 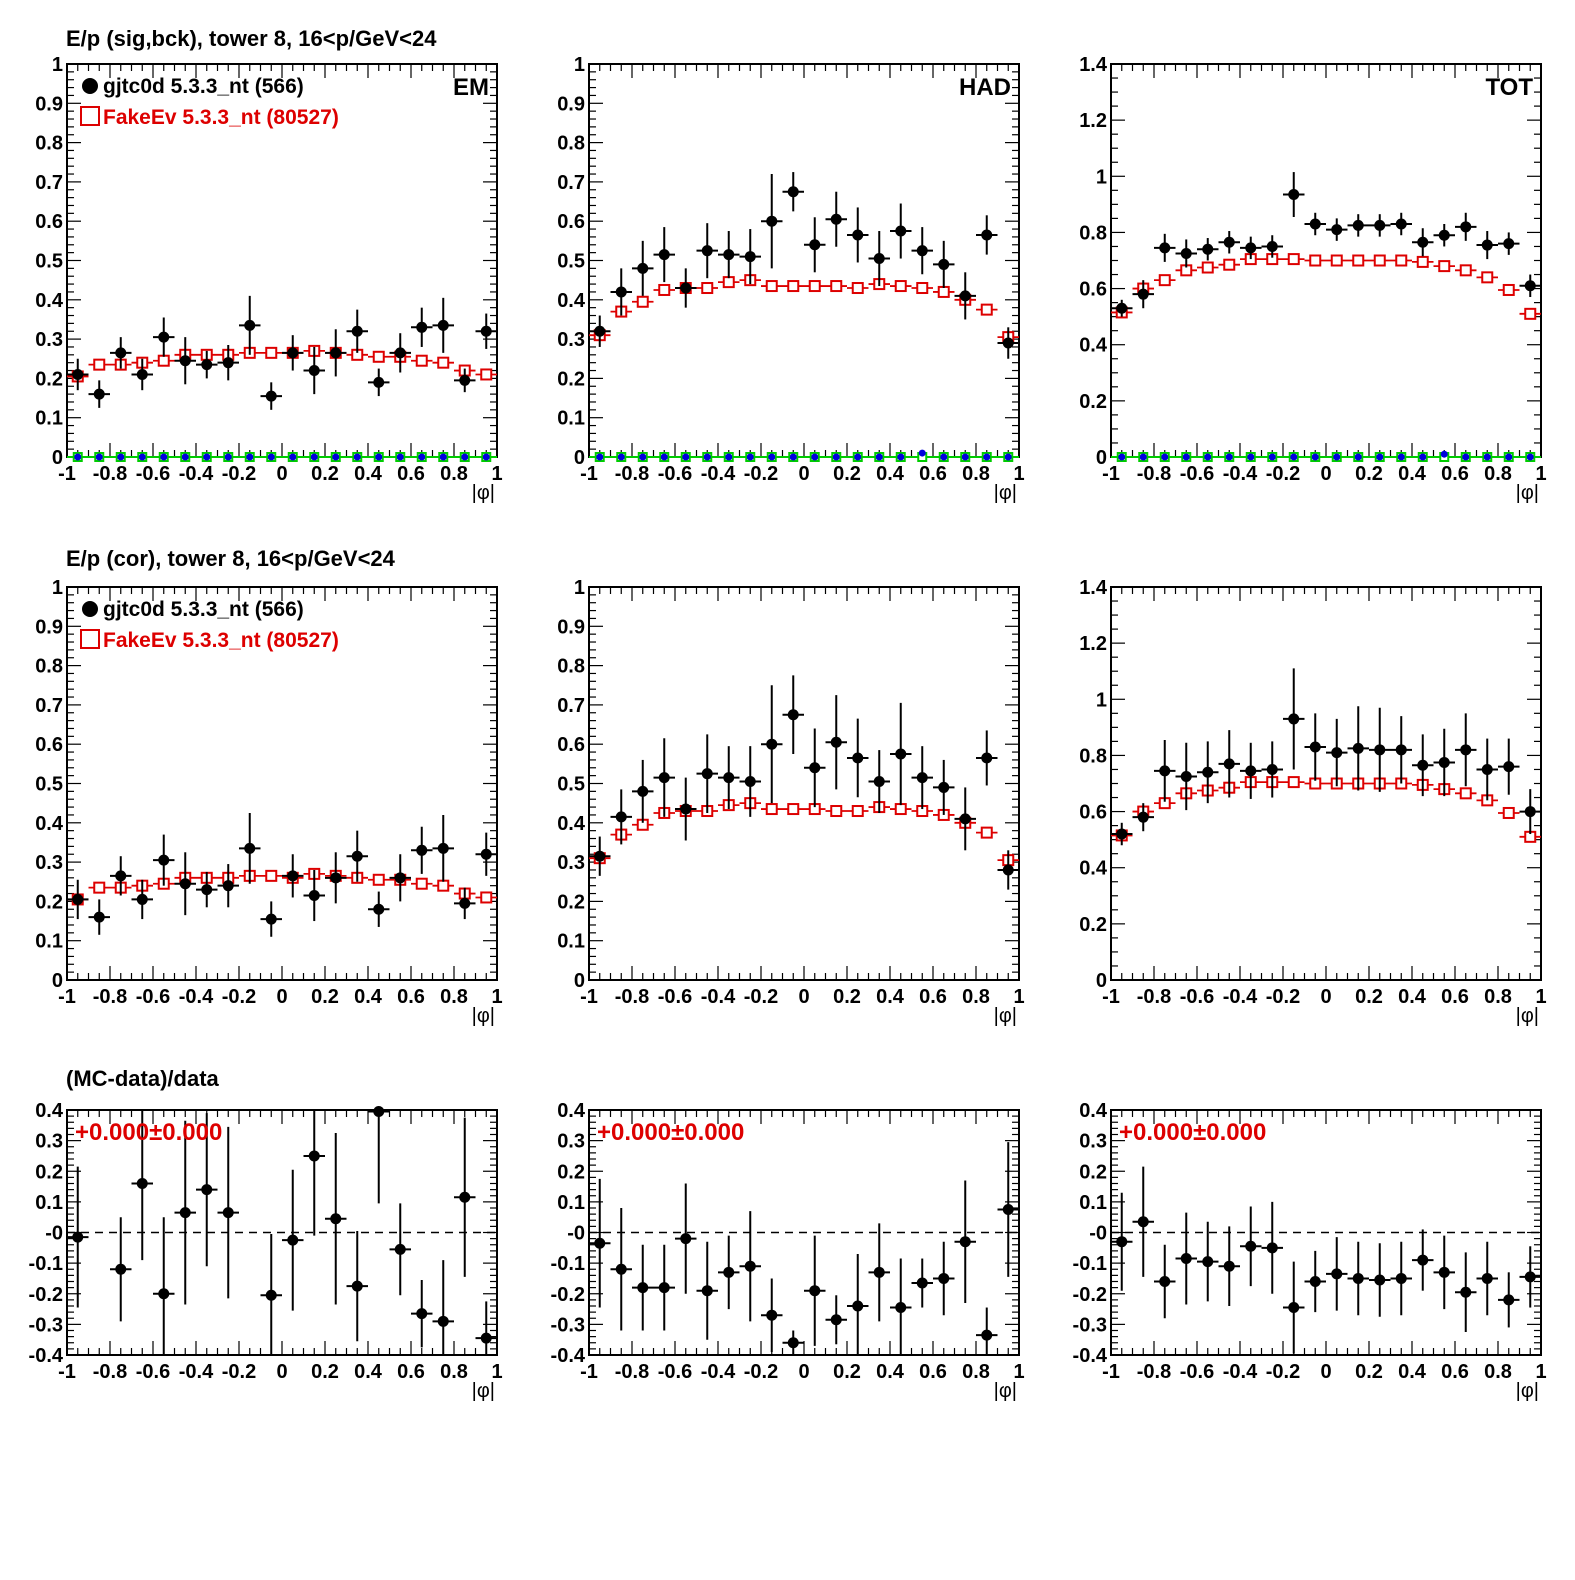 What do you see at coordinates (571, 785) in the screenshot?
I see `y-tick-label: 0.5` at bounding box center [571, 785].